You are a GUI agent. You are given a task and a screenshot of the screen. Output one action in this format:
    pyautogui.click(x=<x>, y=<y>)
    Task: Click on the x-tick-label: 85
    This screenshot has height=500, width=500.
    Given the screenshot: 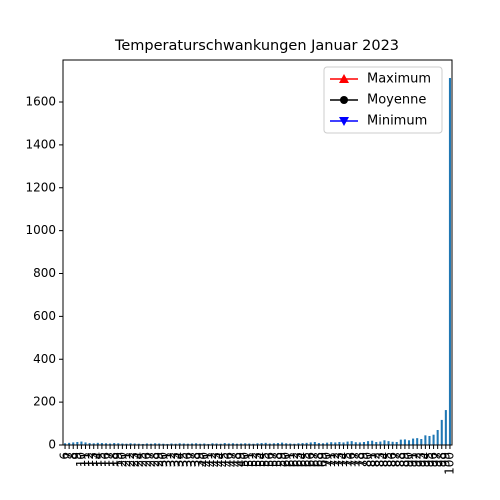 What is the action you would take?
    pyautogui.click(x=388, y=459)
    